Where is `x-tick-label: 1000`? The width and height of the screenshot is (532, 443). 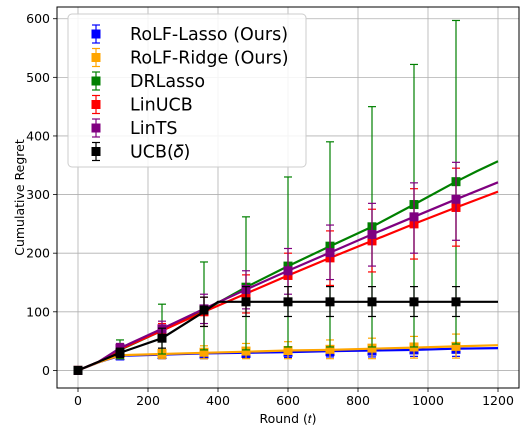 x-tick-label: 1000 is located at coordinates (428, 400).